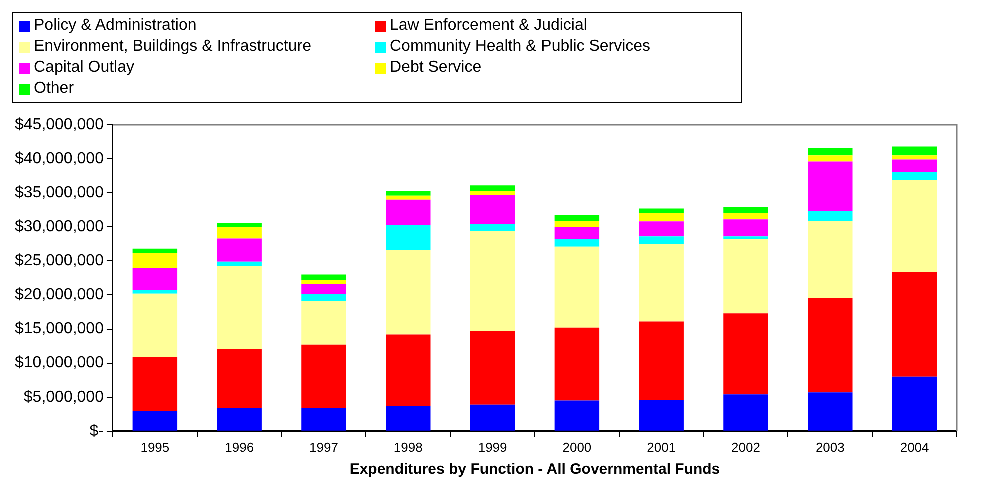 The width and height of the screenshot is (987, 487). What do you see at coordinates (115, 26) in the screenshot?
I see `legend-label: Policy & Administration` at bounding box center [115, 26].